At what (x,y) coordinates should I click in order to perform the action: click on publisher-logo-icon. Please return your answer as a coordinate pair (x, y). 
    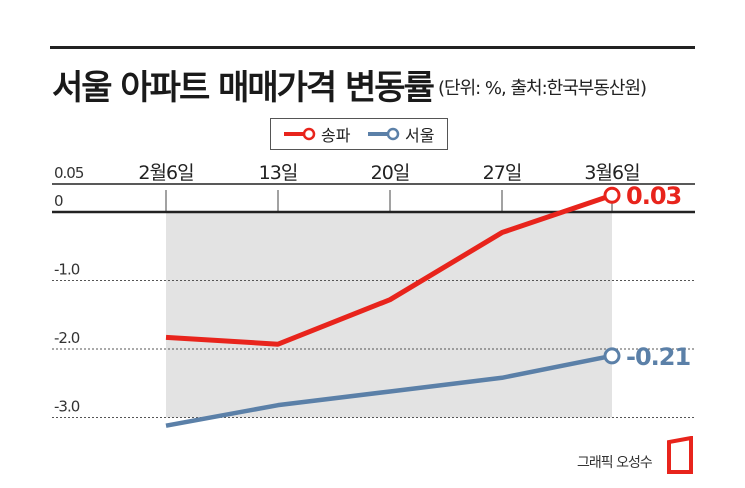
    Looking at the image, I should click on (680, 455).